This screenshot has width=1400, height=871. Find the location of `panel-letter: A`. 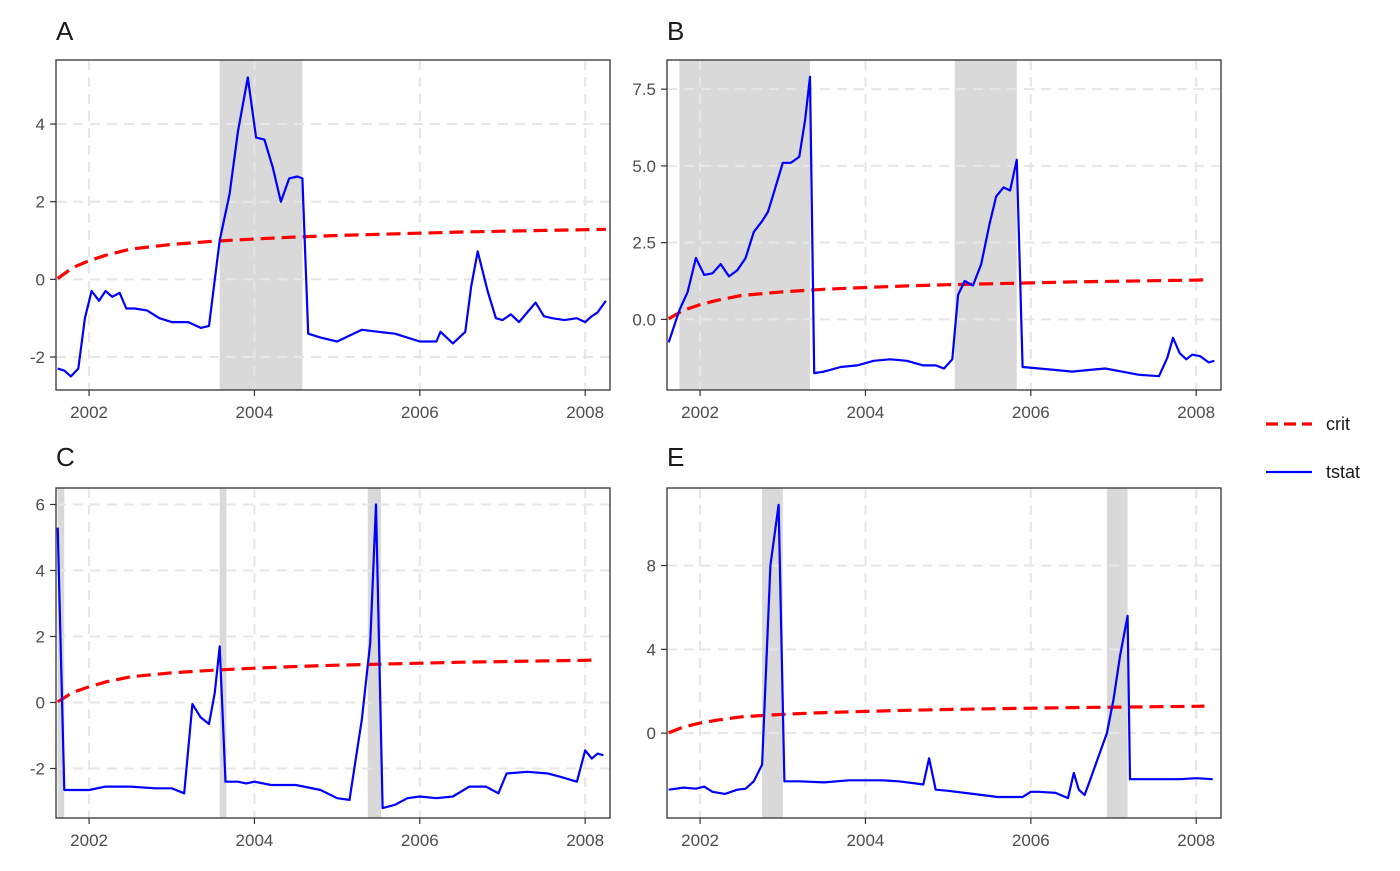

panel-letter: A is located at coordinates (65, 31).